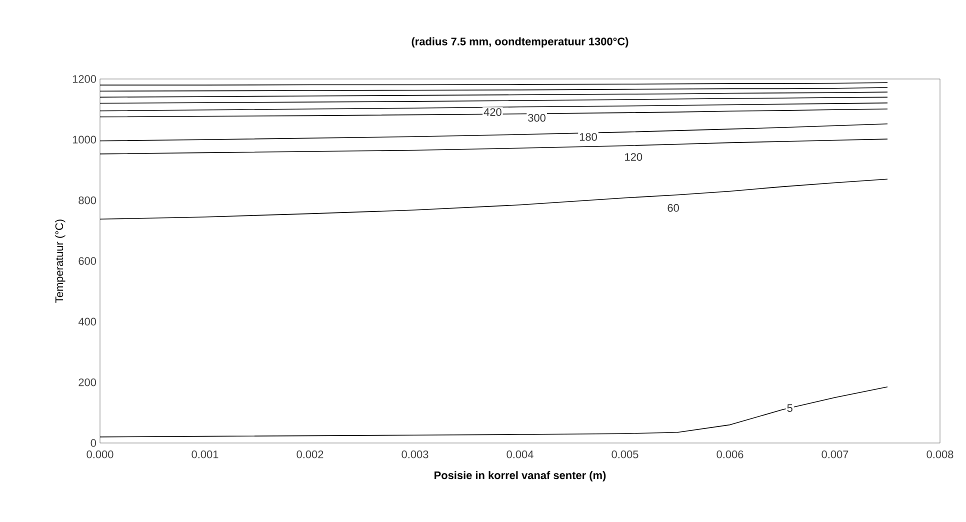 The image size is (966, 522). What do you see at coordinates (60, 261) in the screenshot?
I see `y-axis-title: Temperatuur (°C)` at bounding box center [60, 261].